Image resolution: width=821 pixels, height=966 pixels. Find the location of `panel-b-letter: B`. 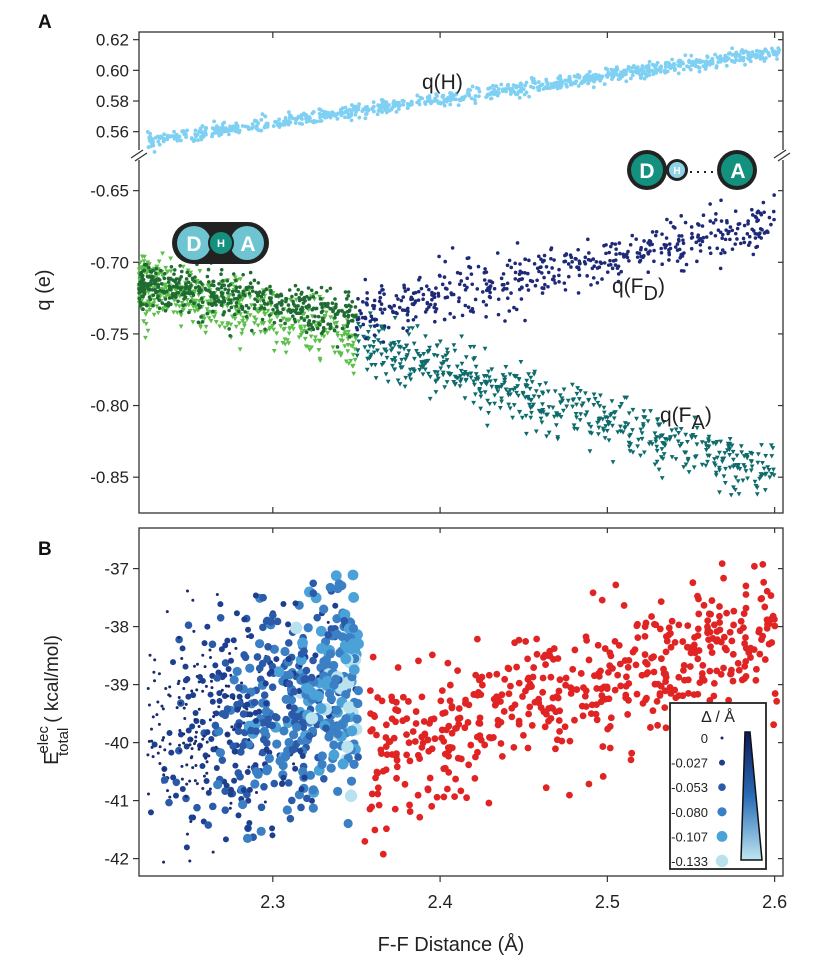

panel-b-letter: B is located at coordinates (45, 549).